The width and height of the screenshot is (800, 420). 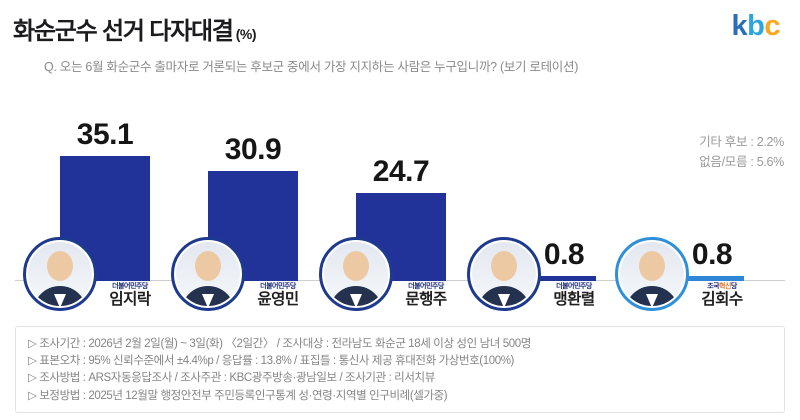 What do you see at coordinates (722, 299) in the screenshot?
I see `candidate-name: 김회수` at bounding box center [722, 299].